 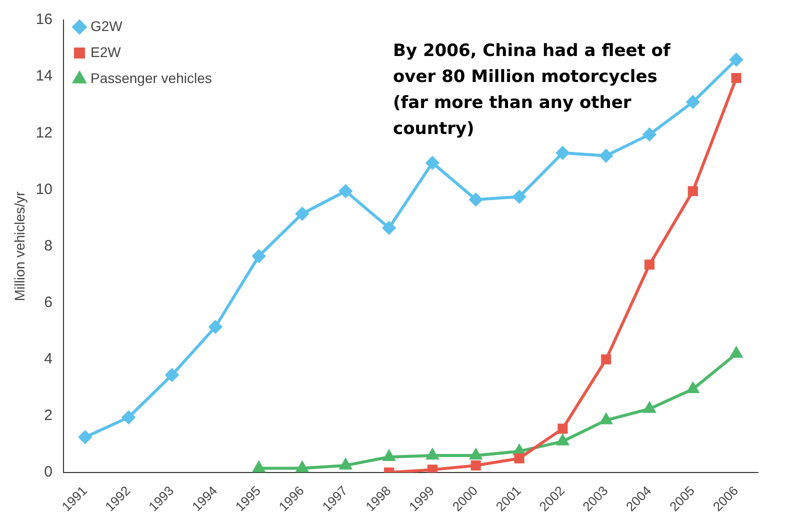 I want to click on legend-label: G2W, so click(x=107, y=26).